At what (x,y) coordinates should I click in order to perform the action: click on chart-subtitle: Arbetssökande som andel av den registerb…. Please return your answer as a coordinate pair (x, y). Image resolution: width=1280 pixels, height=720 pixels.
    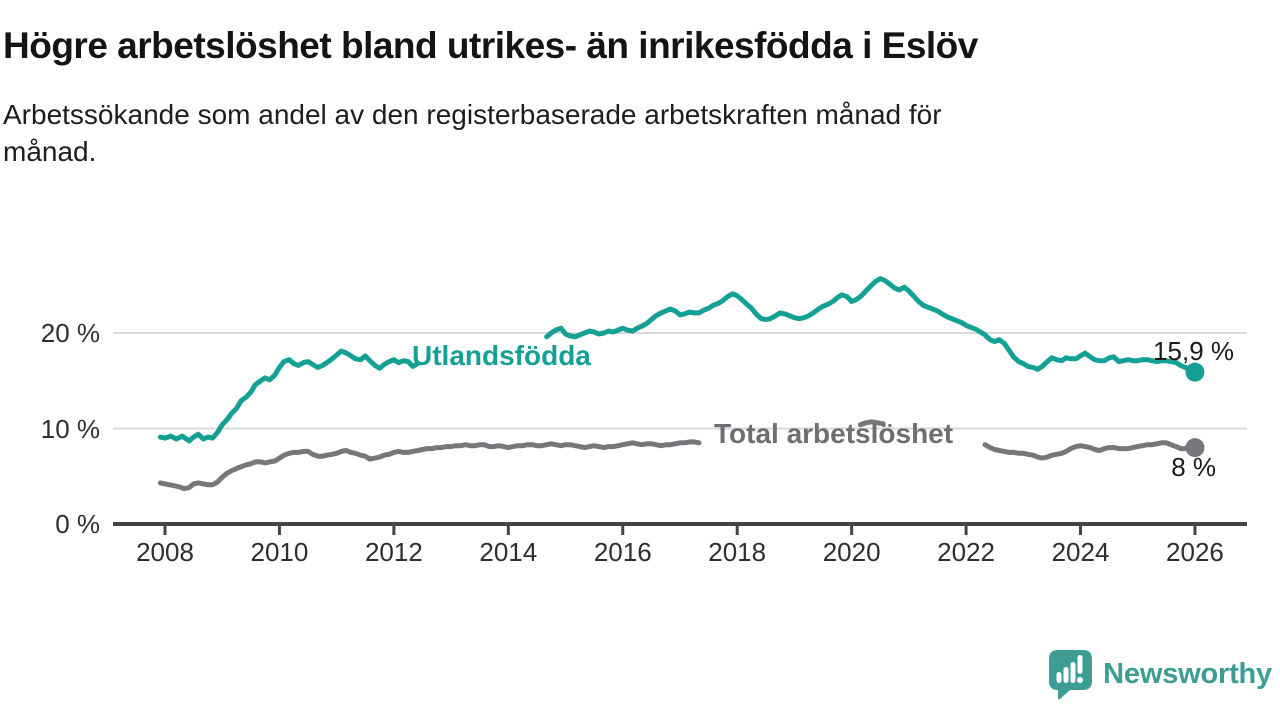
    Looking at the image, I should click on (472, 132).